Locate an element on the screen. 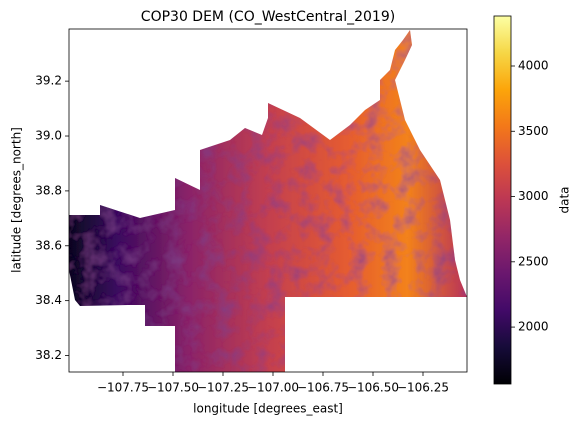  y-tick-label: 39.0 is located at coordinates (48, 136).